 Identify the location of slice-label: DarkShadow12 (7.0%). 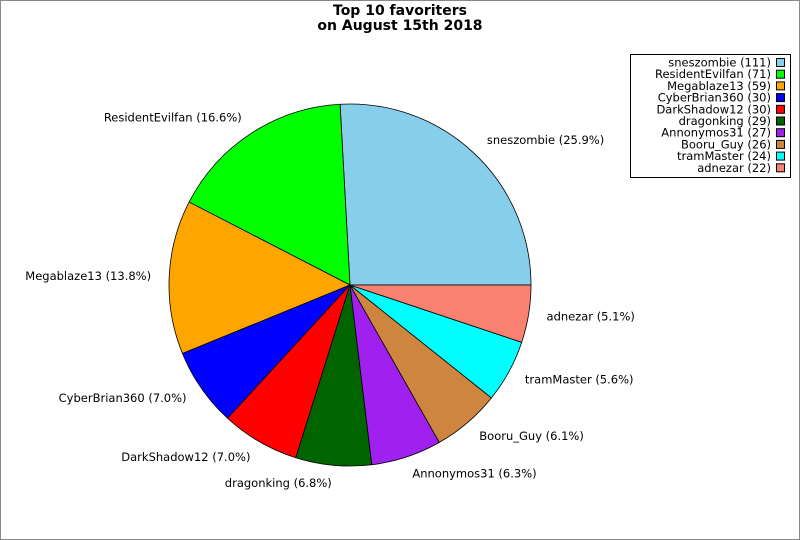
(185, 457).